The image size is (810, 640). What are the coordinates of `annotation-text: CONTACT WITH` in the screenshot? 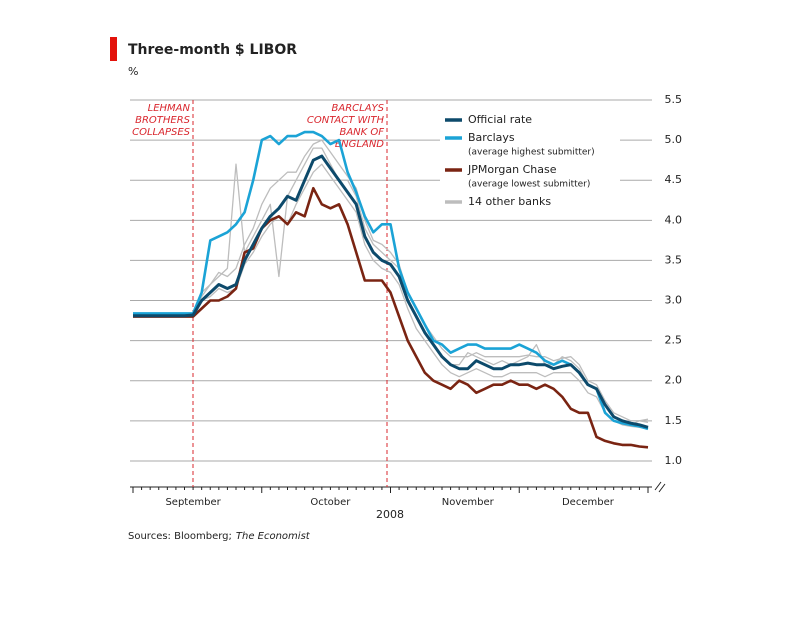 It's located at (346, 120).